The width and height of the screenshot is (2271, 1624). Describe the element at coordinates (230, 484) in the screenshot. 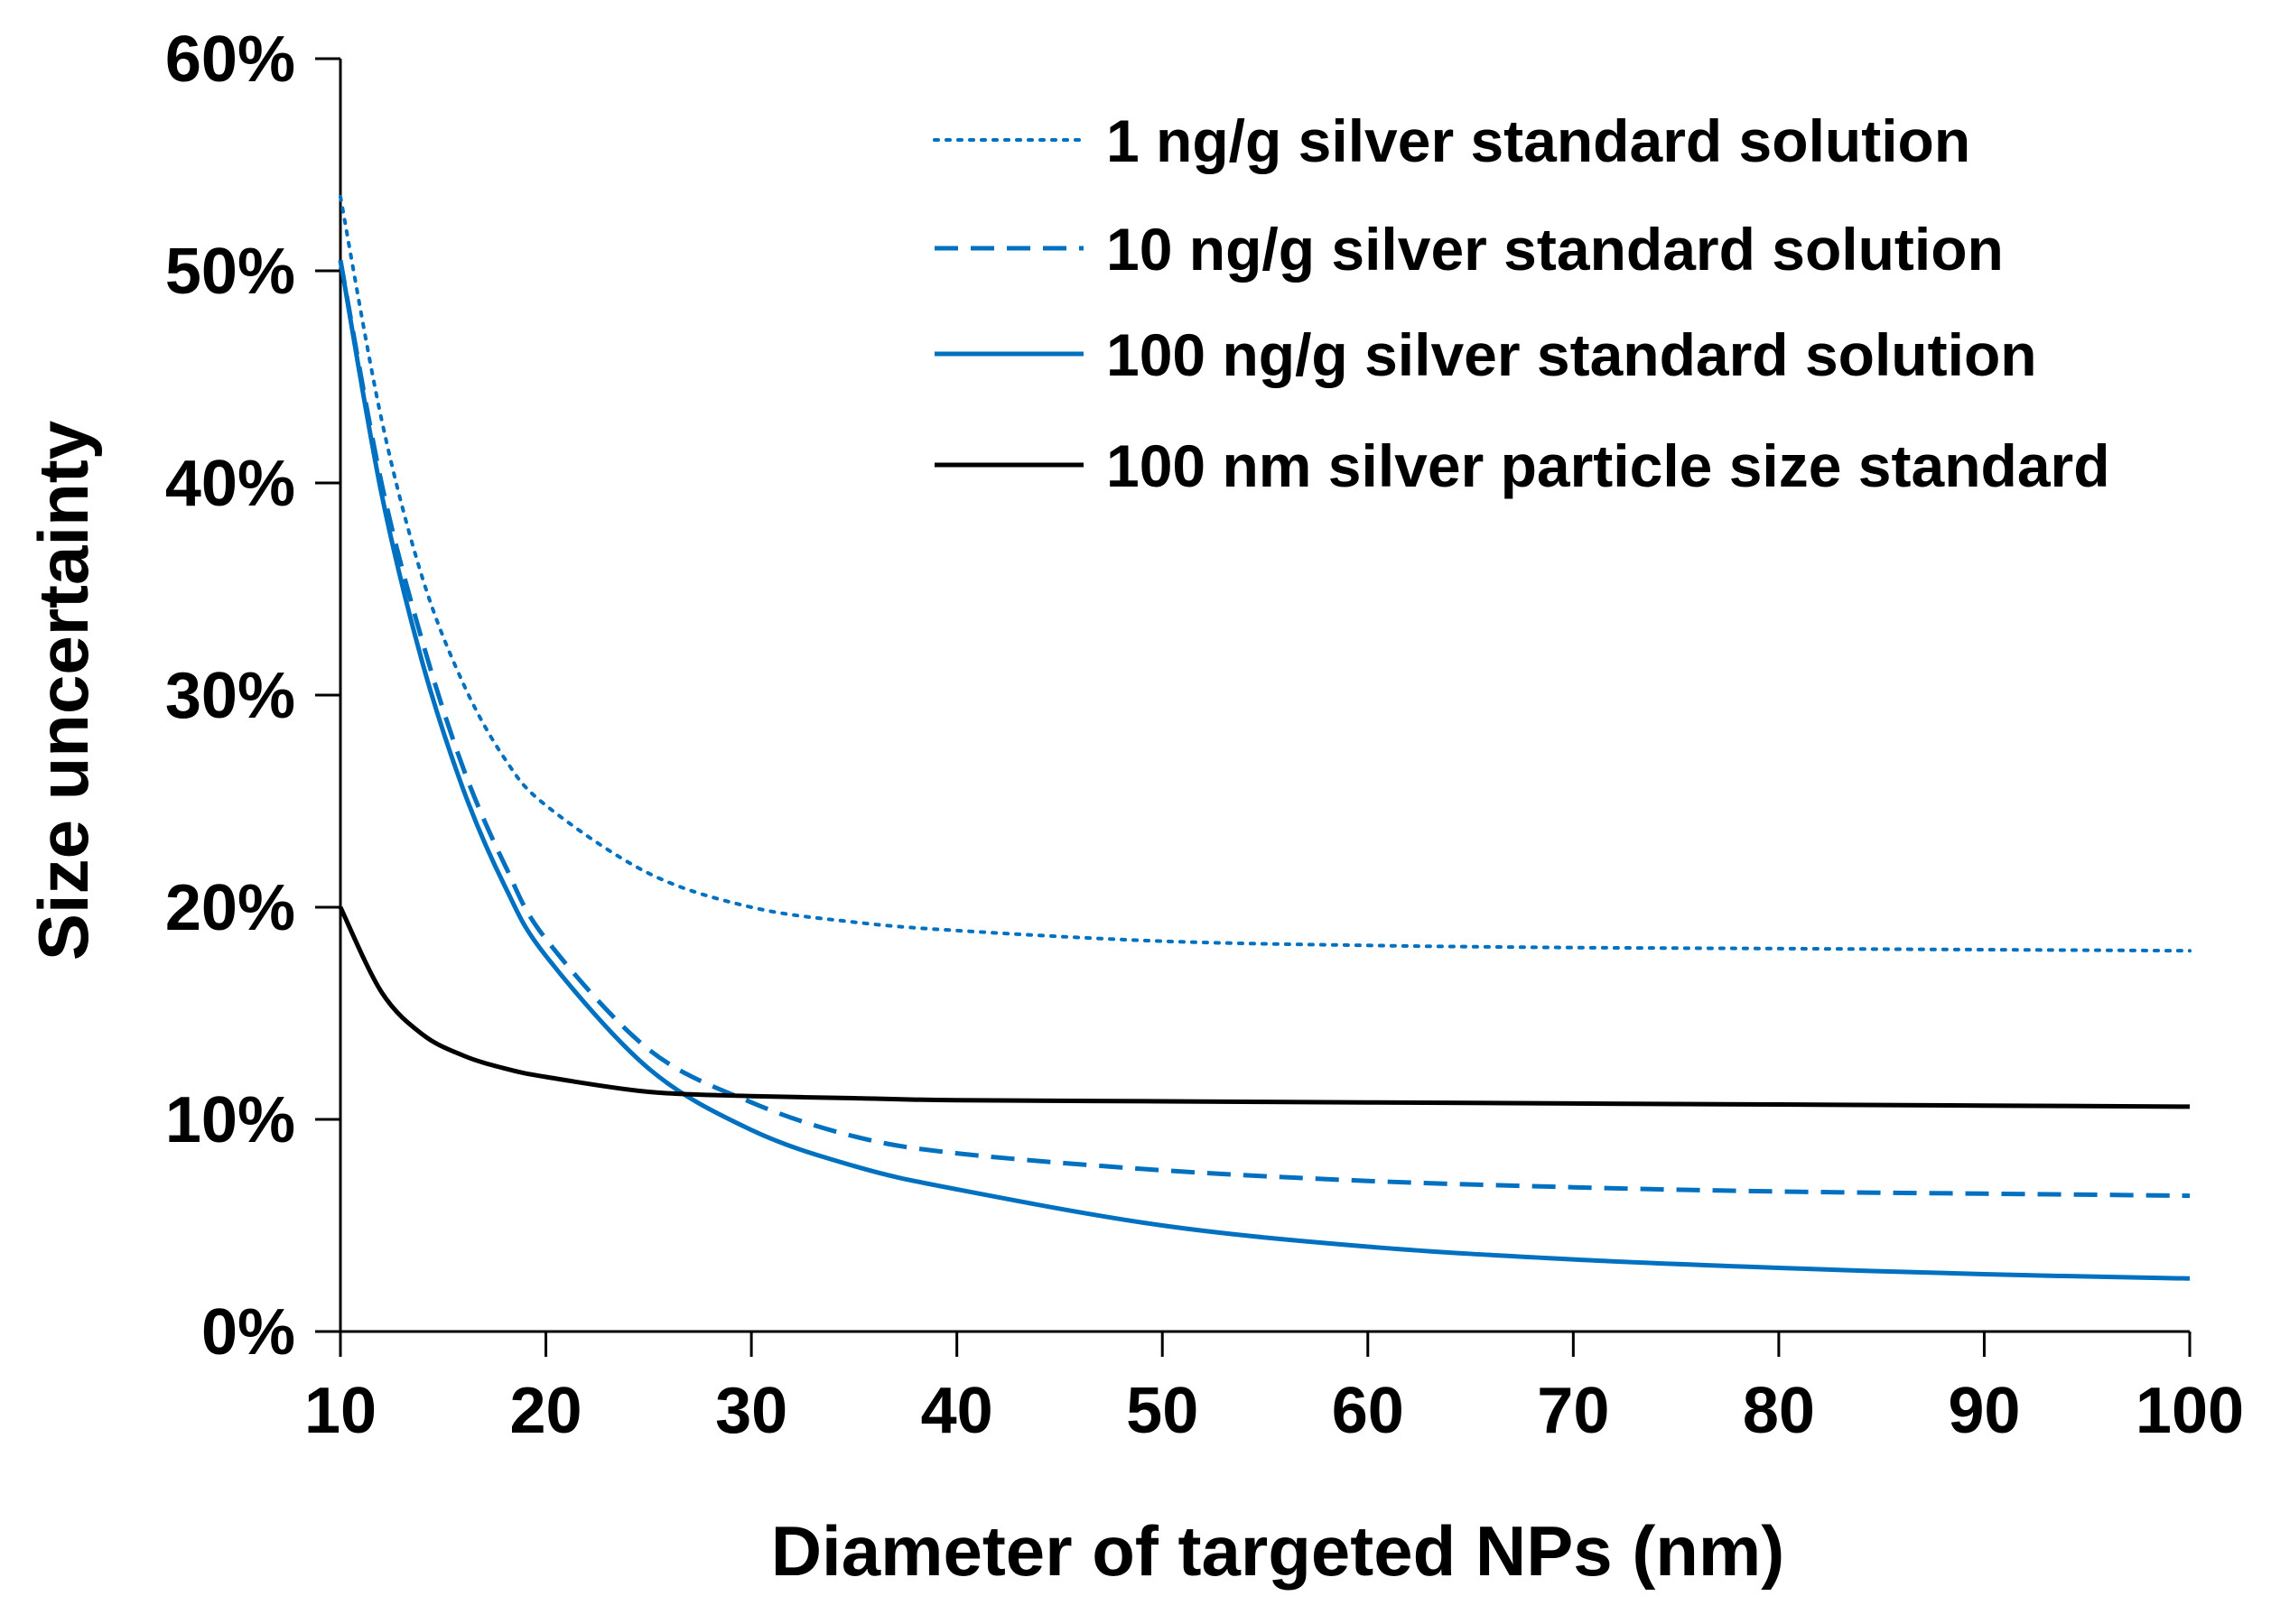

I see `y-tick-label: 40%` at that location.